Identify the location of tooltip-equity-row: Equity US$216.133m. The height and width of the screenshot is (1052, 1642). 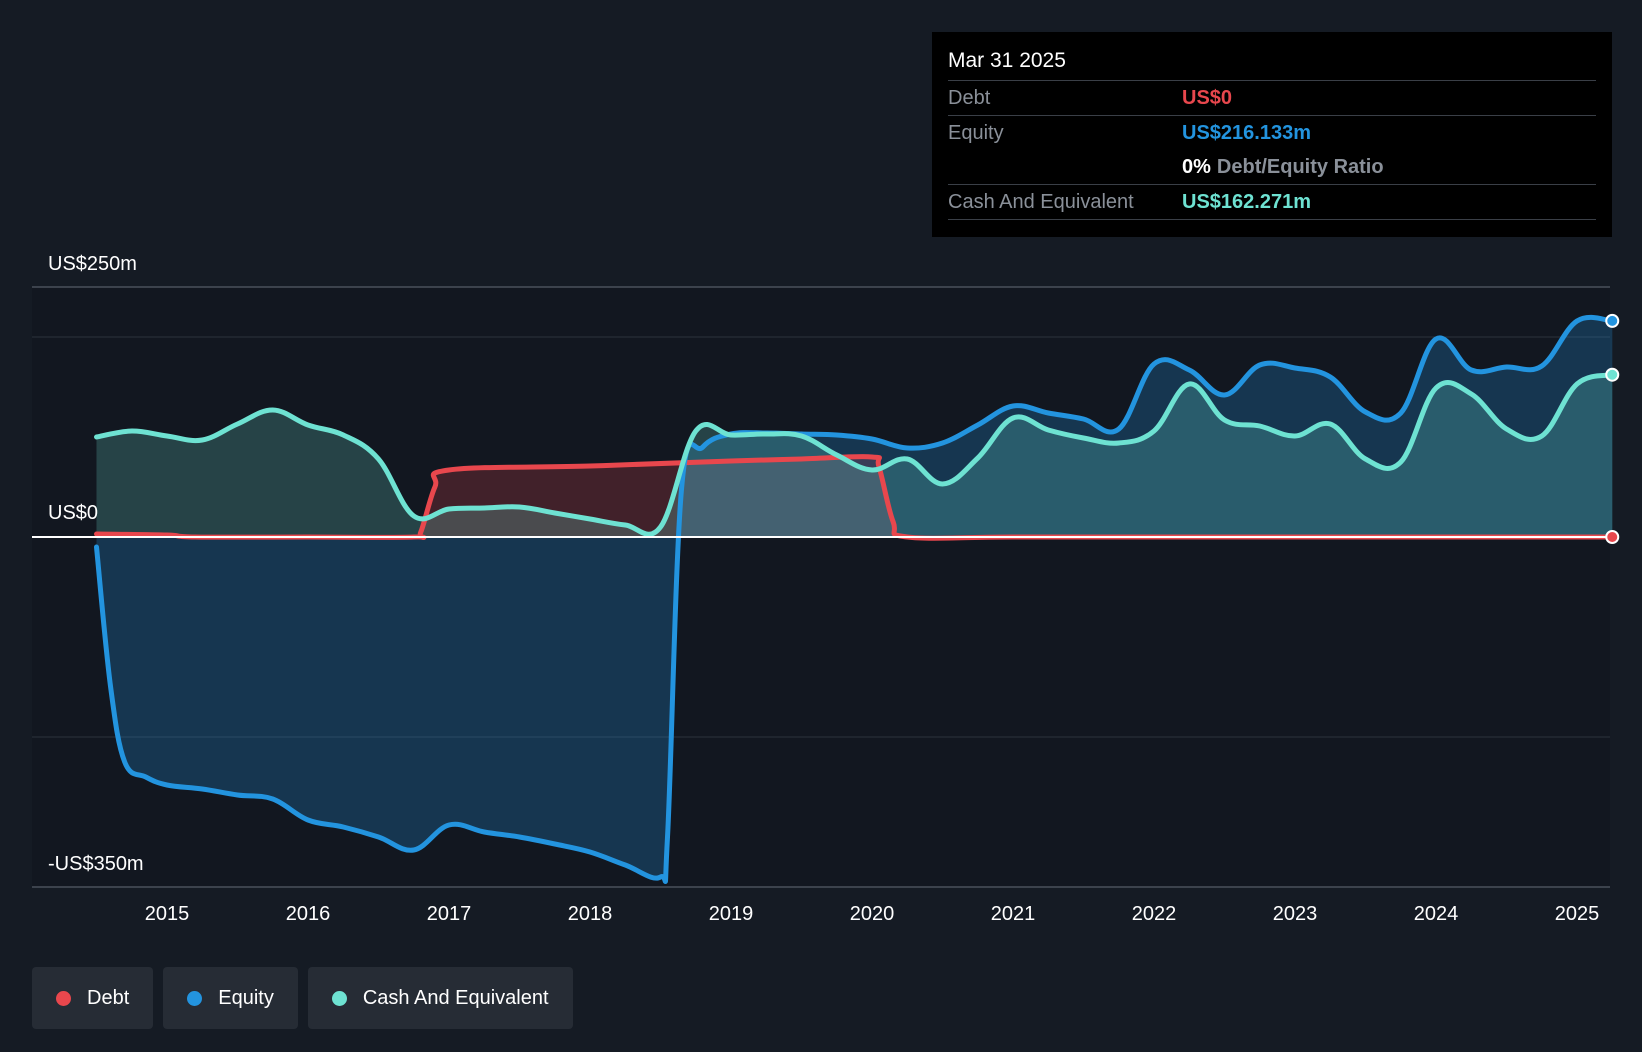
(1272, 132).